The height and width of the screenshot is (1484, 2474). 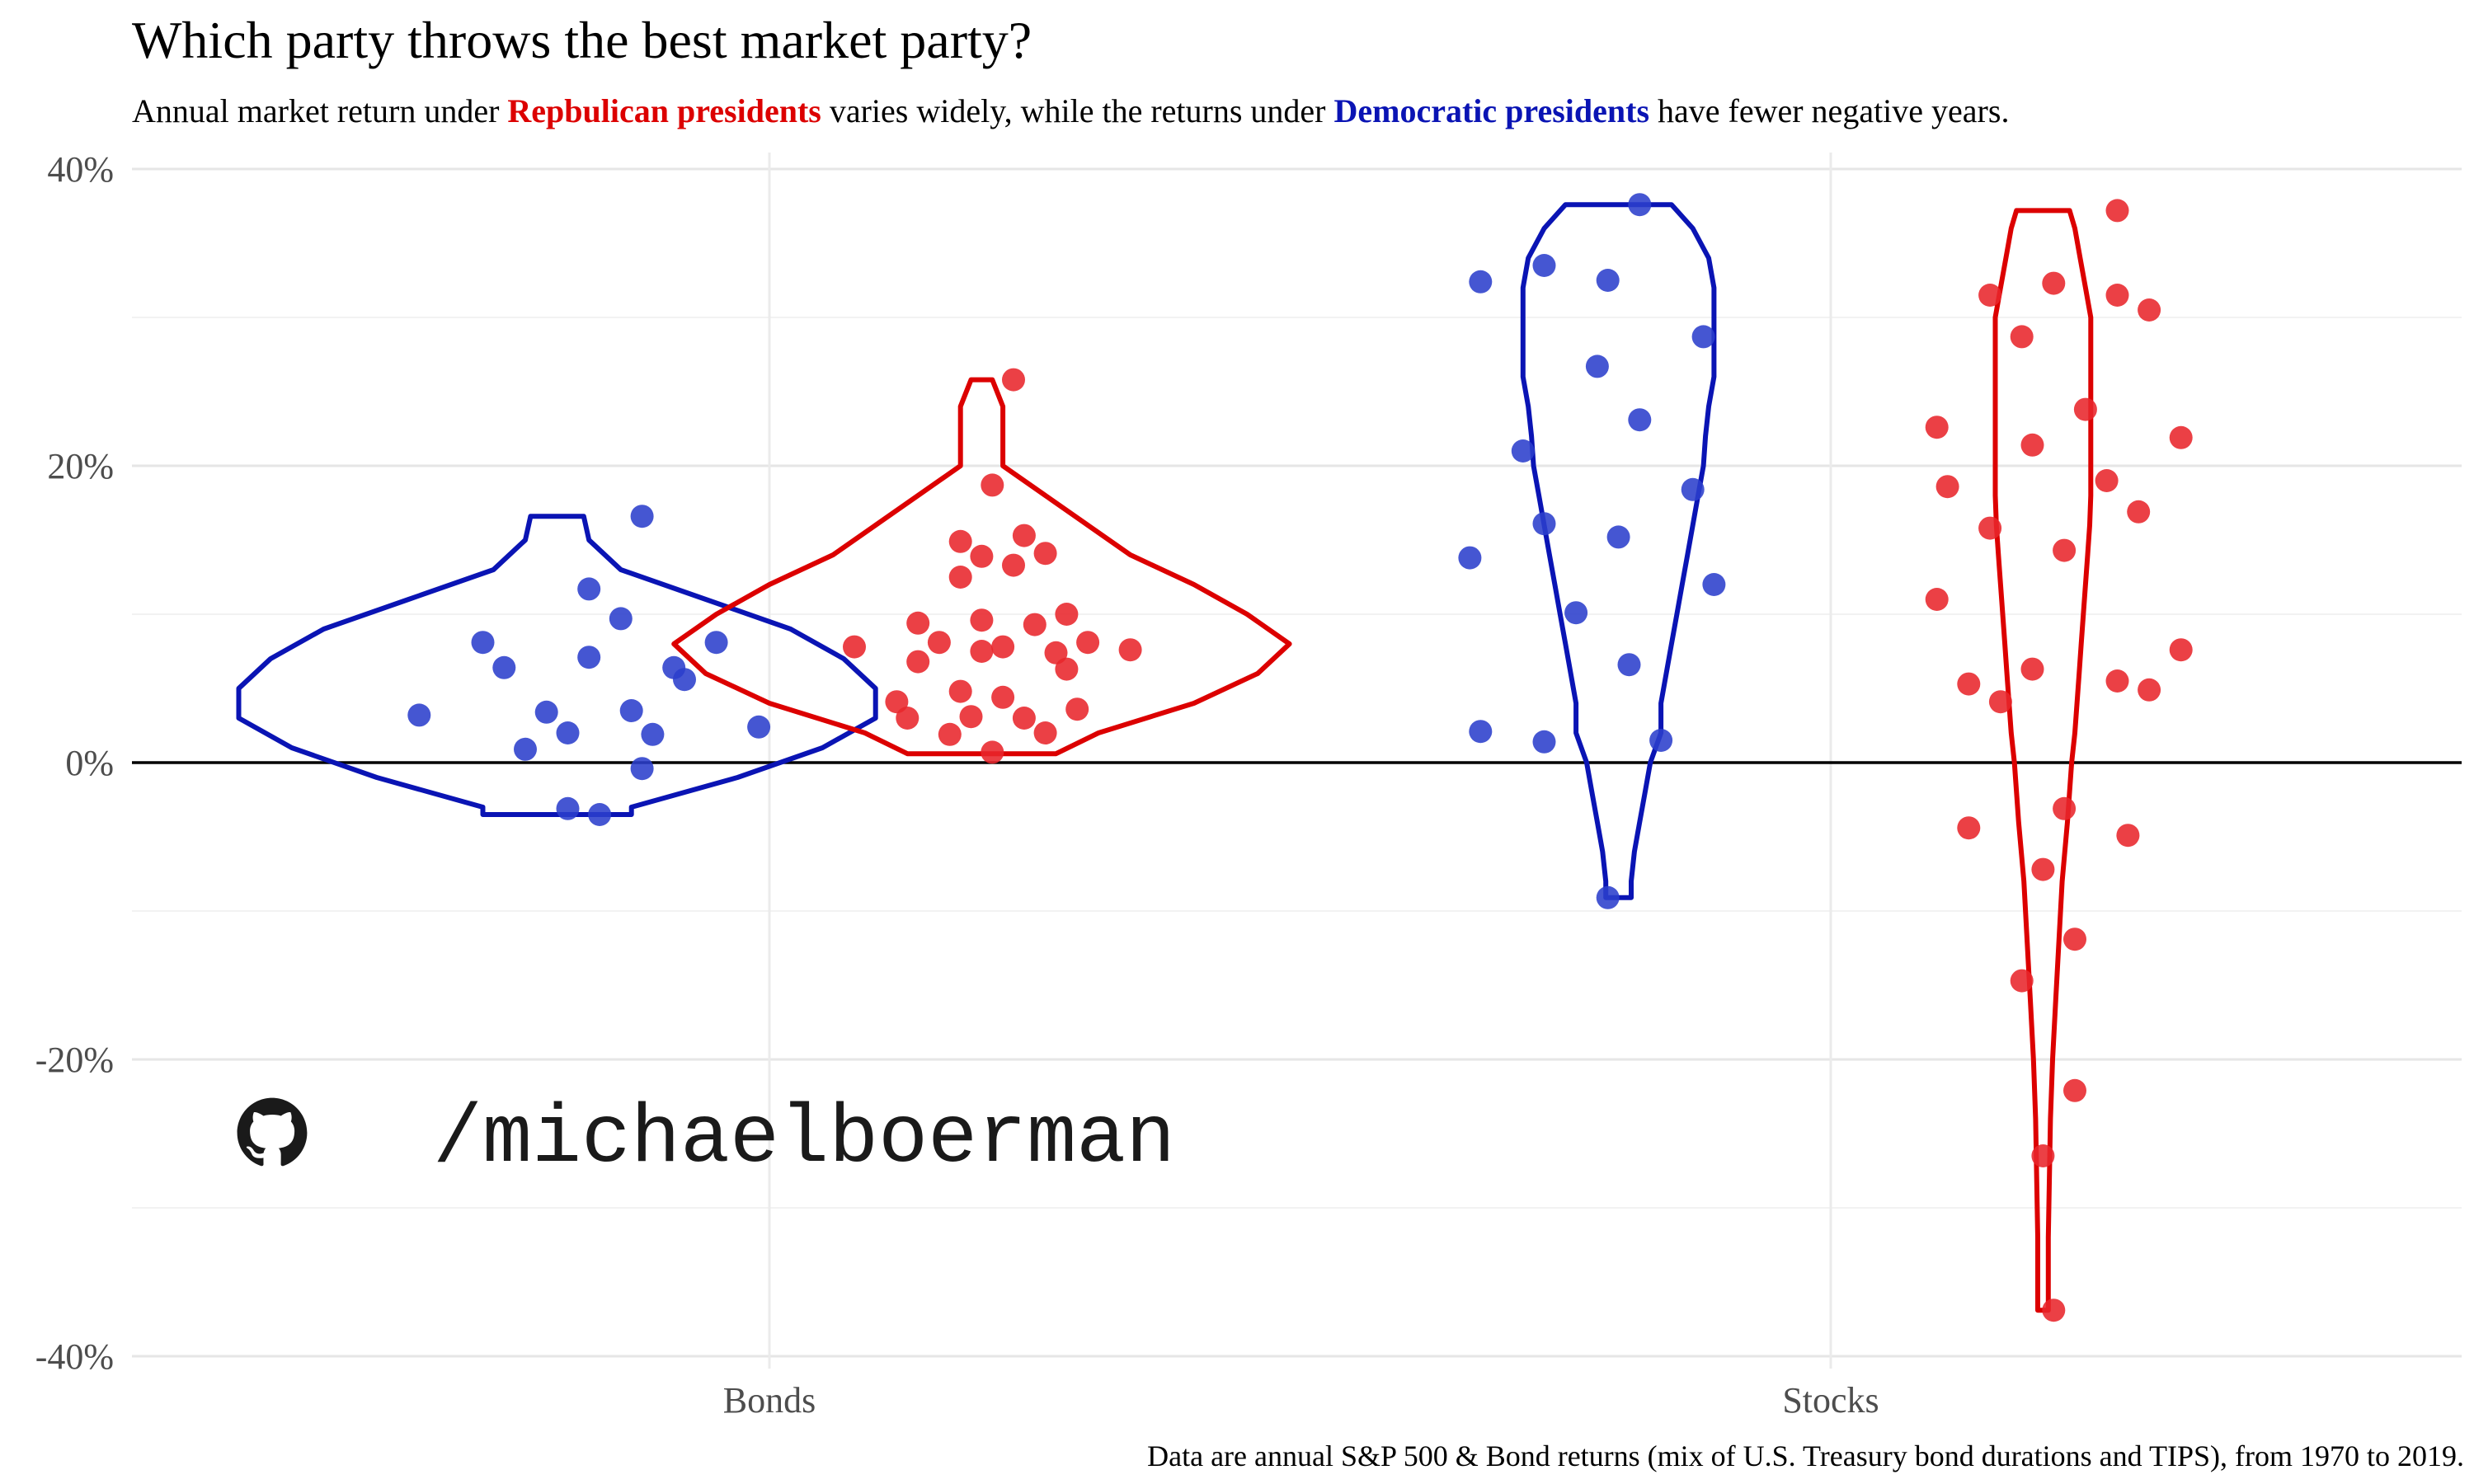 I want to click on subtitle-part-2: varies widely, while the returns under, so click(x=1077, y=111).